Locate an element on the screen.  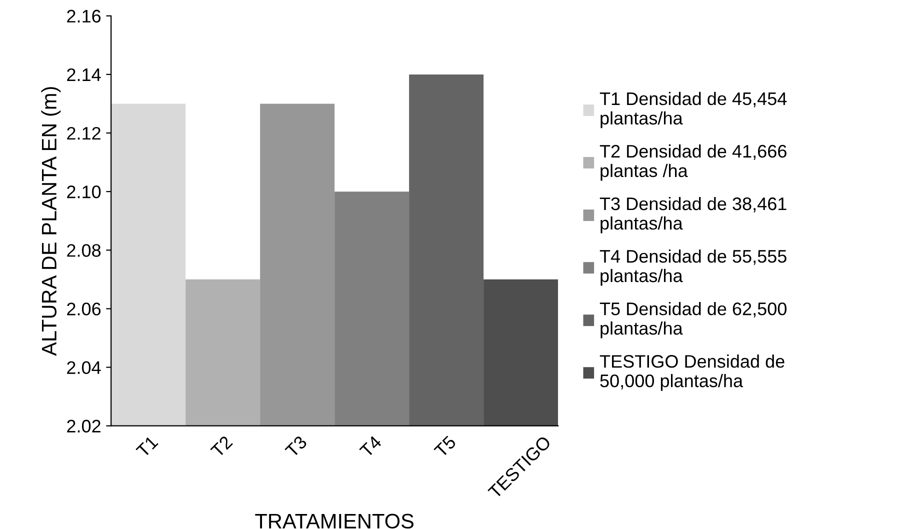
legend-label: T3 Densidad de 38,461 plantas/ha is located at coordinates (693, 215).